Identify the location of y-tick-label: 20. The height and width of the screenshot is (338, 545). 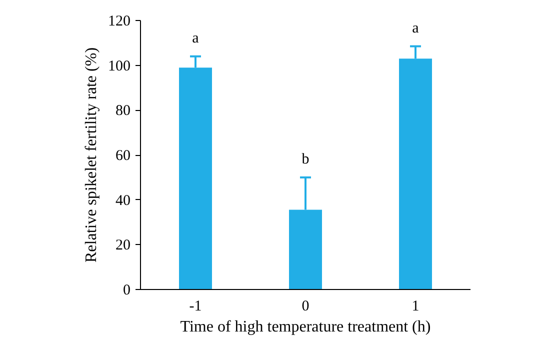
(123, 246).